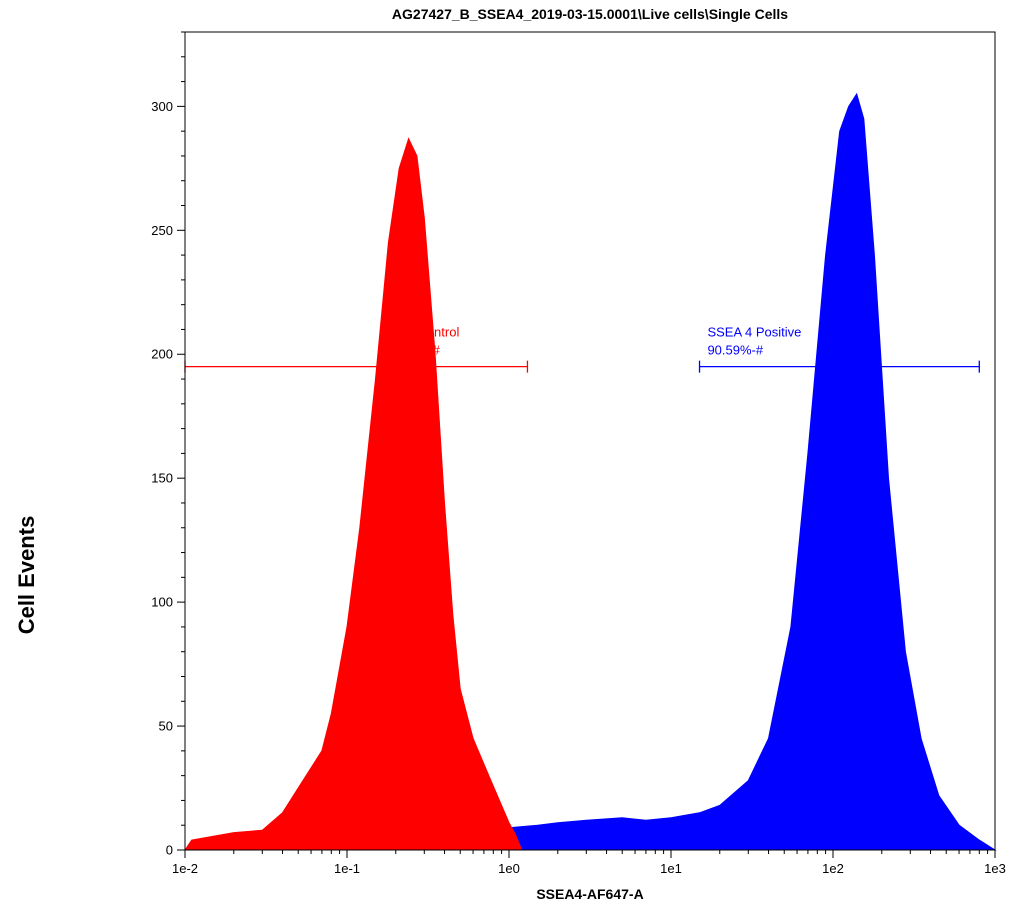  What do you see at coordinates (671, 868) in the screenshot?
I see `x-tick-label: 1e1` at bounding box center [671, 868].